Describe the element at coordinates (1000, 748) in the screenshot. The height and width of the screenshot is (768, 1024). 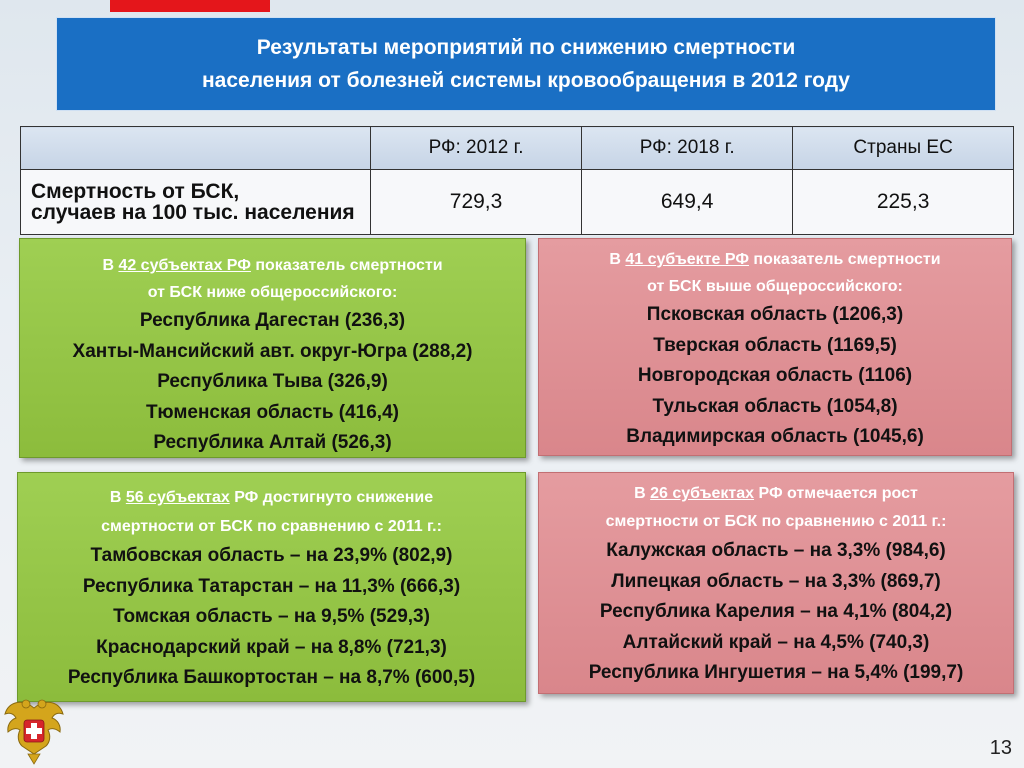
I see `page-number: 13` at that location.